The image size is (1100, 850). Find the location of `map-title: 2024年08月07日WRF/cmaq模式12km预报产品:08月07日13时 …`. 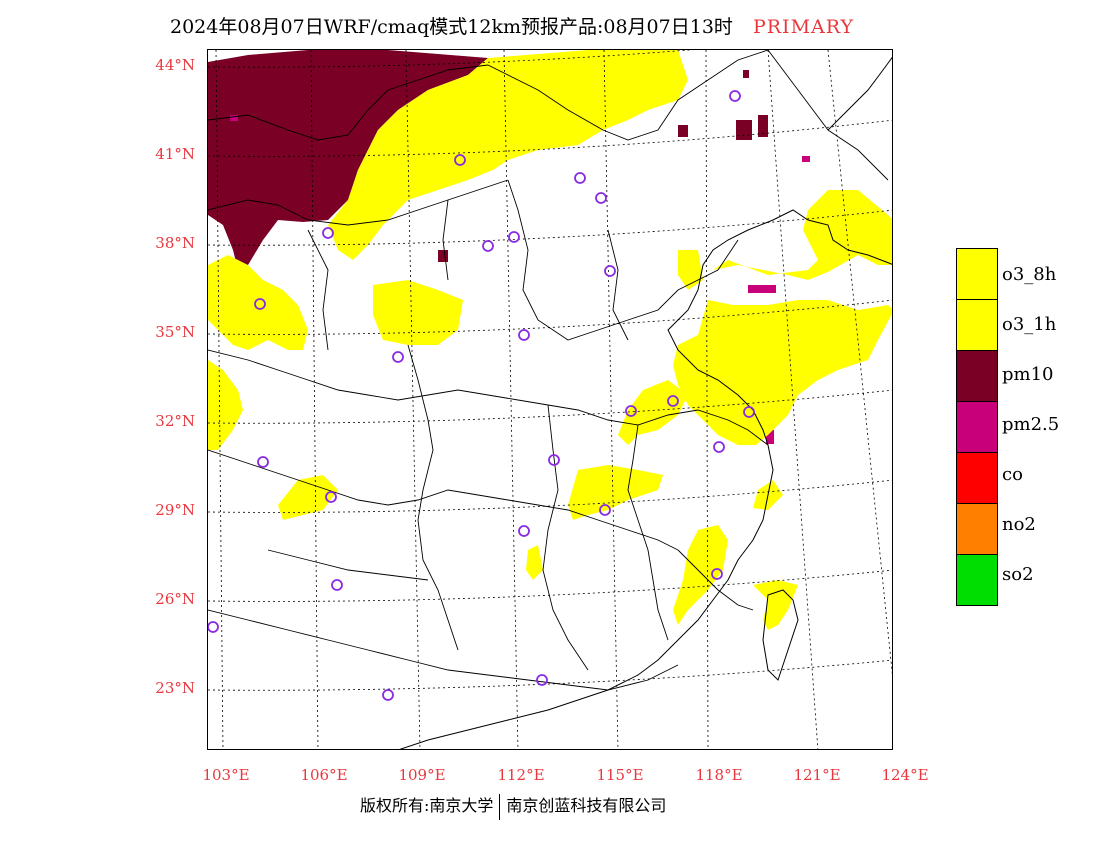

map-title: 2024年08月07日WRF/cmaq模式12km预报产品:08月07日13时 … is located at coordinates (512, 25).